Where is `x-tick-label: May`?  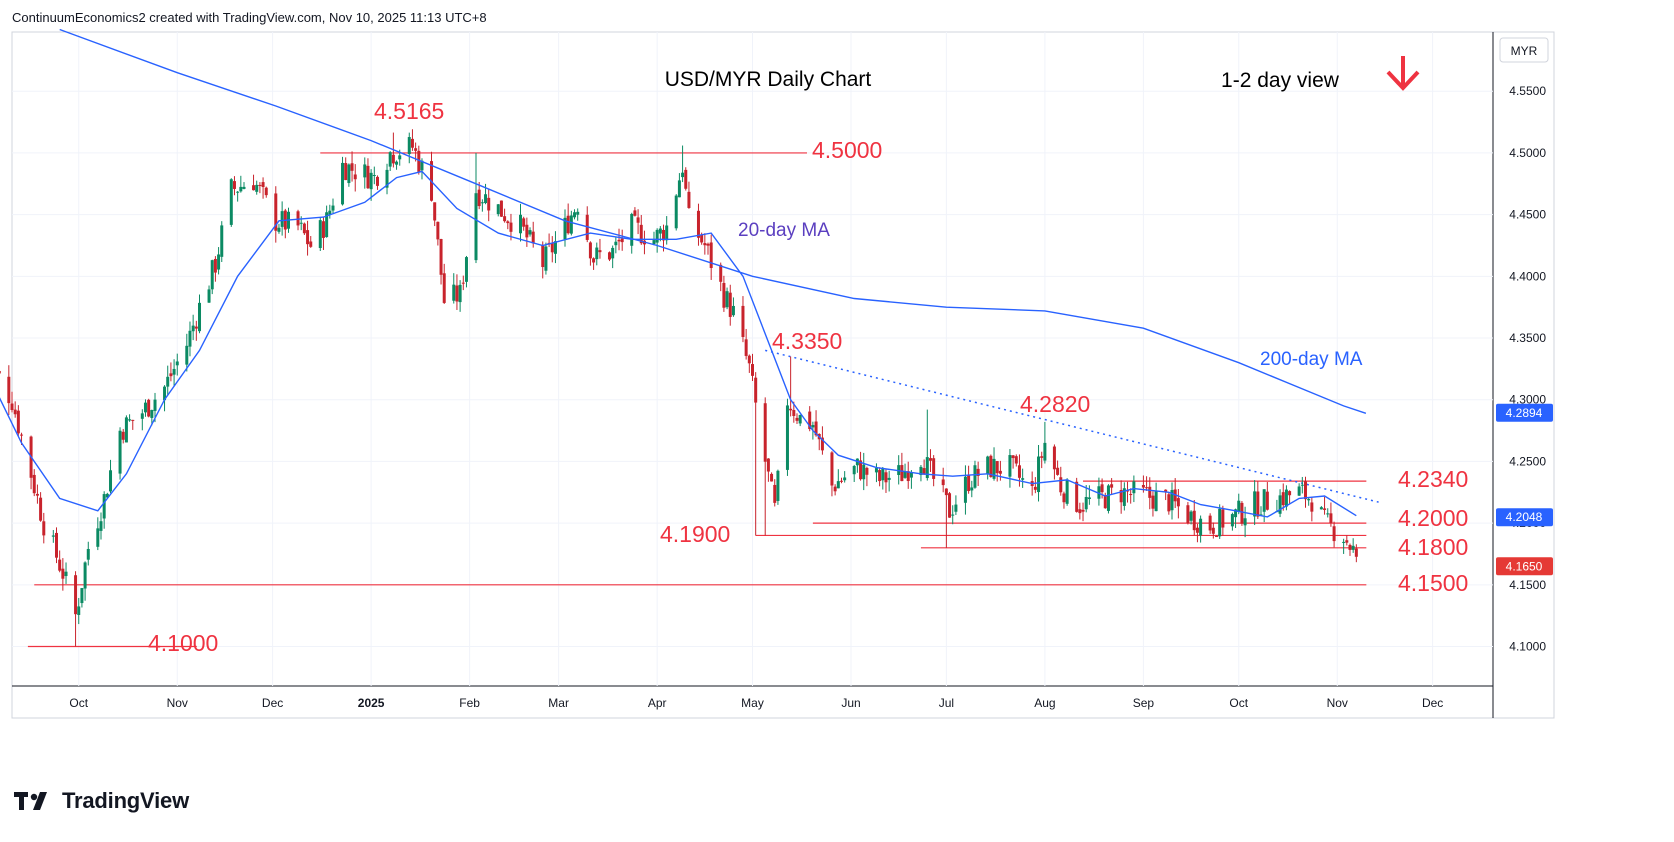
x-tick-label: May is located at coordinates (752, 703).